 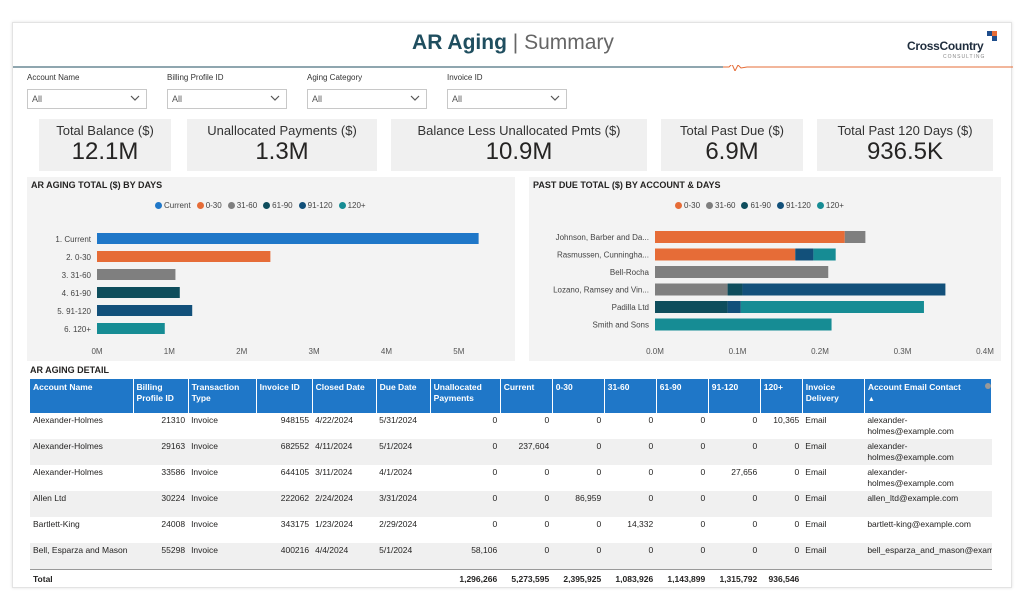 I want to click on kpi-value: 12.1M, so click(x=105, y=151).